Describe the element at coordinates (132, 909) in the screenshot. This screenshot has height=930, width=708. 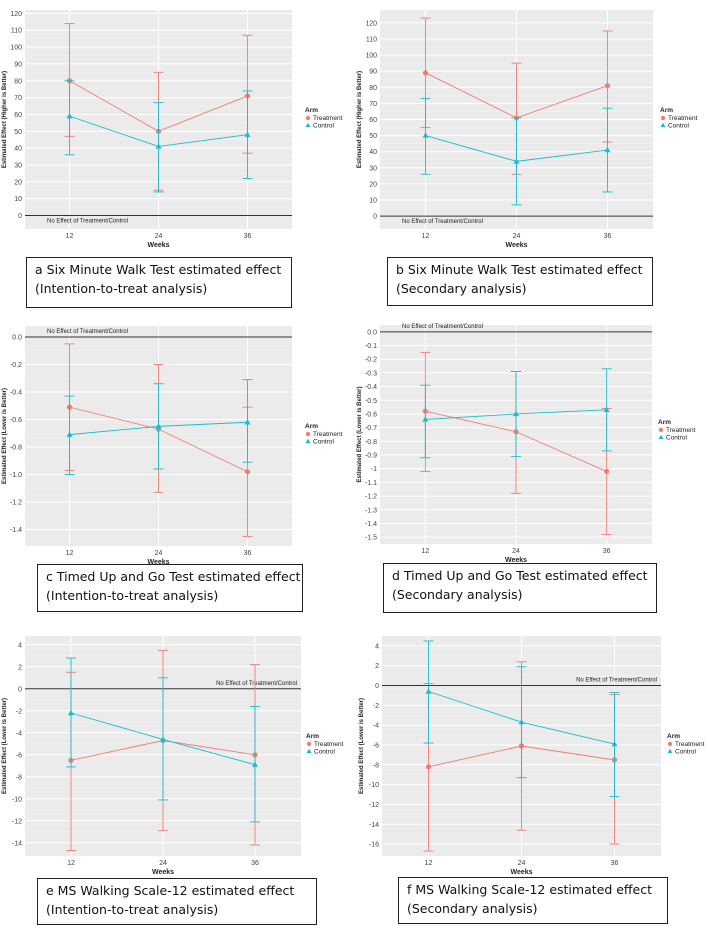
I see `caption-e-line2: (Intention-to-treat analysis)` at that location.